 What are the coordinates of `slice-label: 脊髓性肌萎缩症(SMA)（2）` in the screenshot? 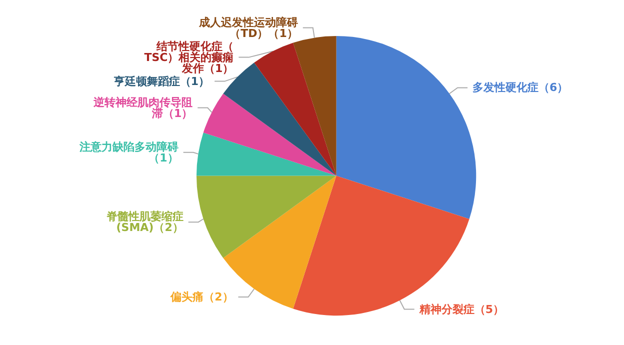 It's located at (145, 222).